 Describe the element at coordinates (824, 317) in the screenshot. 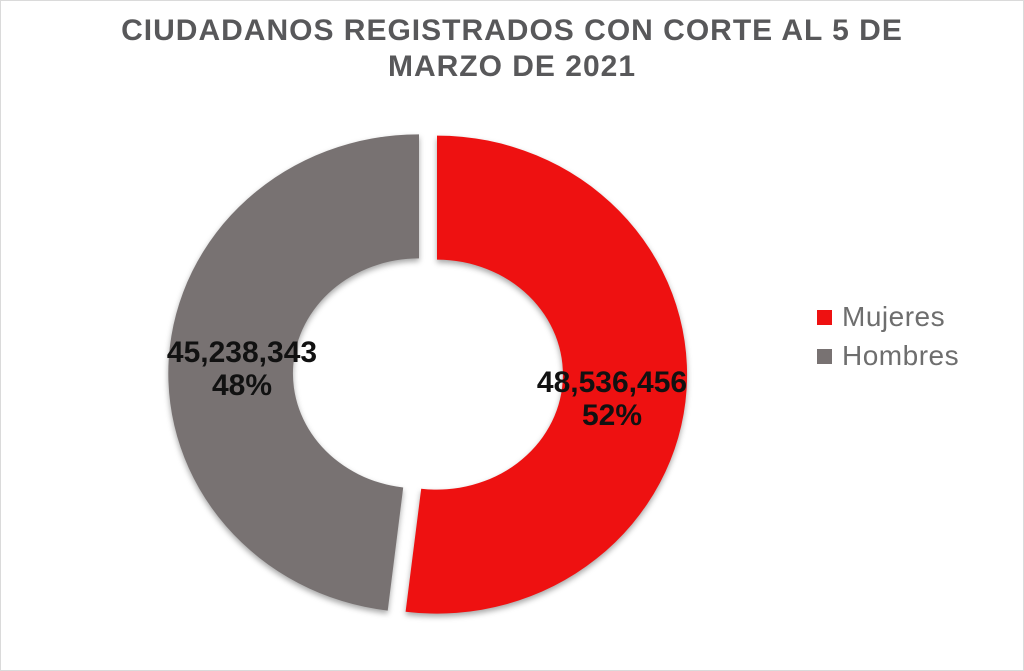

I see `legend-swatch-mujeres-icon` at that location.